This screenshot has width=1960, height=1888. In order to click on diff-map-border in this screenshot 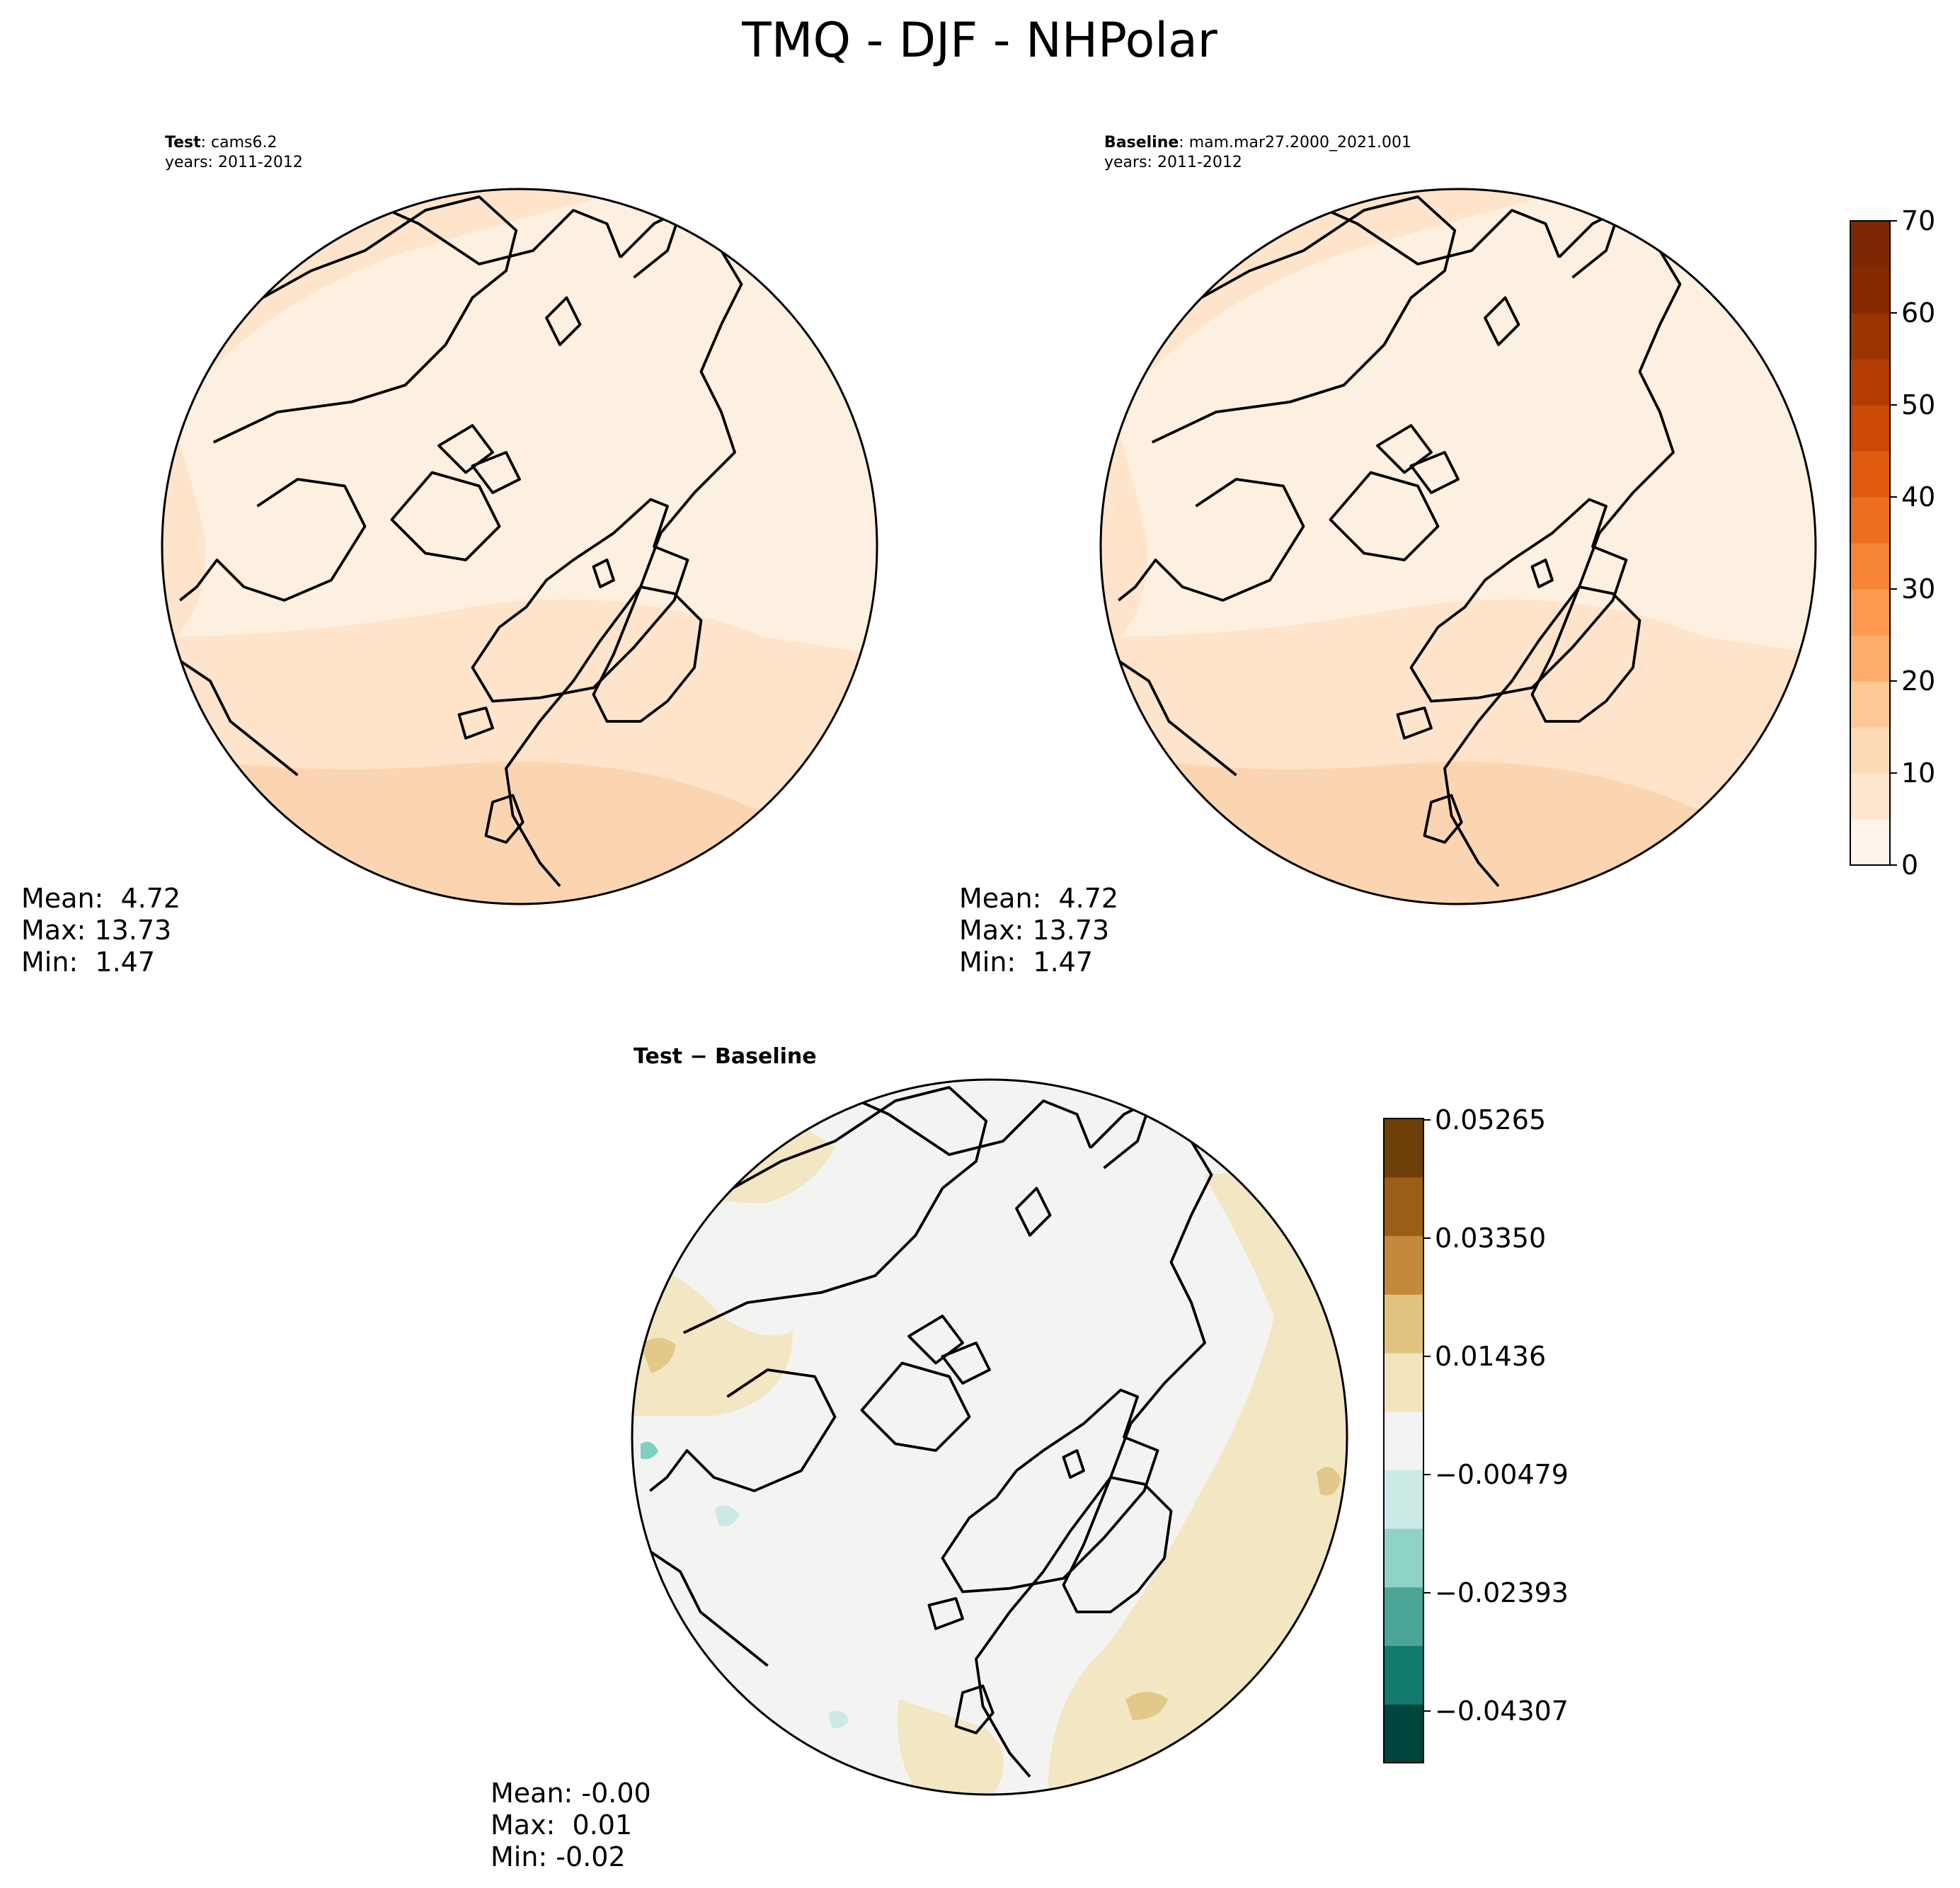, I will do `click(989, 1437)`.